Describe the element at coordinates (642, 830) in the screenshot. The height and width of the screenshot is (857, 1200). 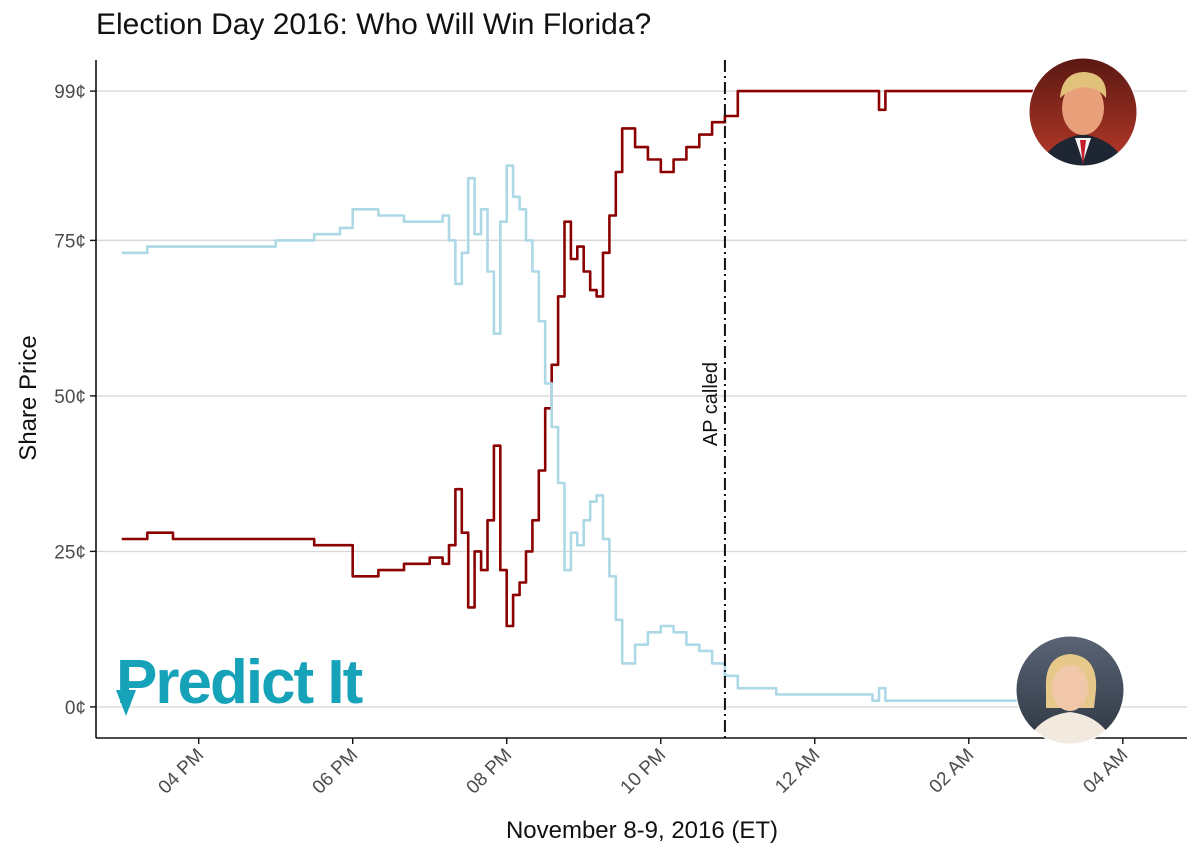
I see `x-axis-title: November 8-9, 2016 (ET)` at that location.